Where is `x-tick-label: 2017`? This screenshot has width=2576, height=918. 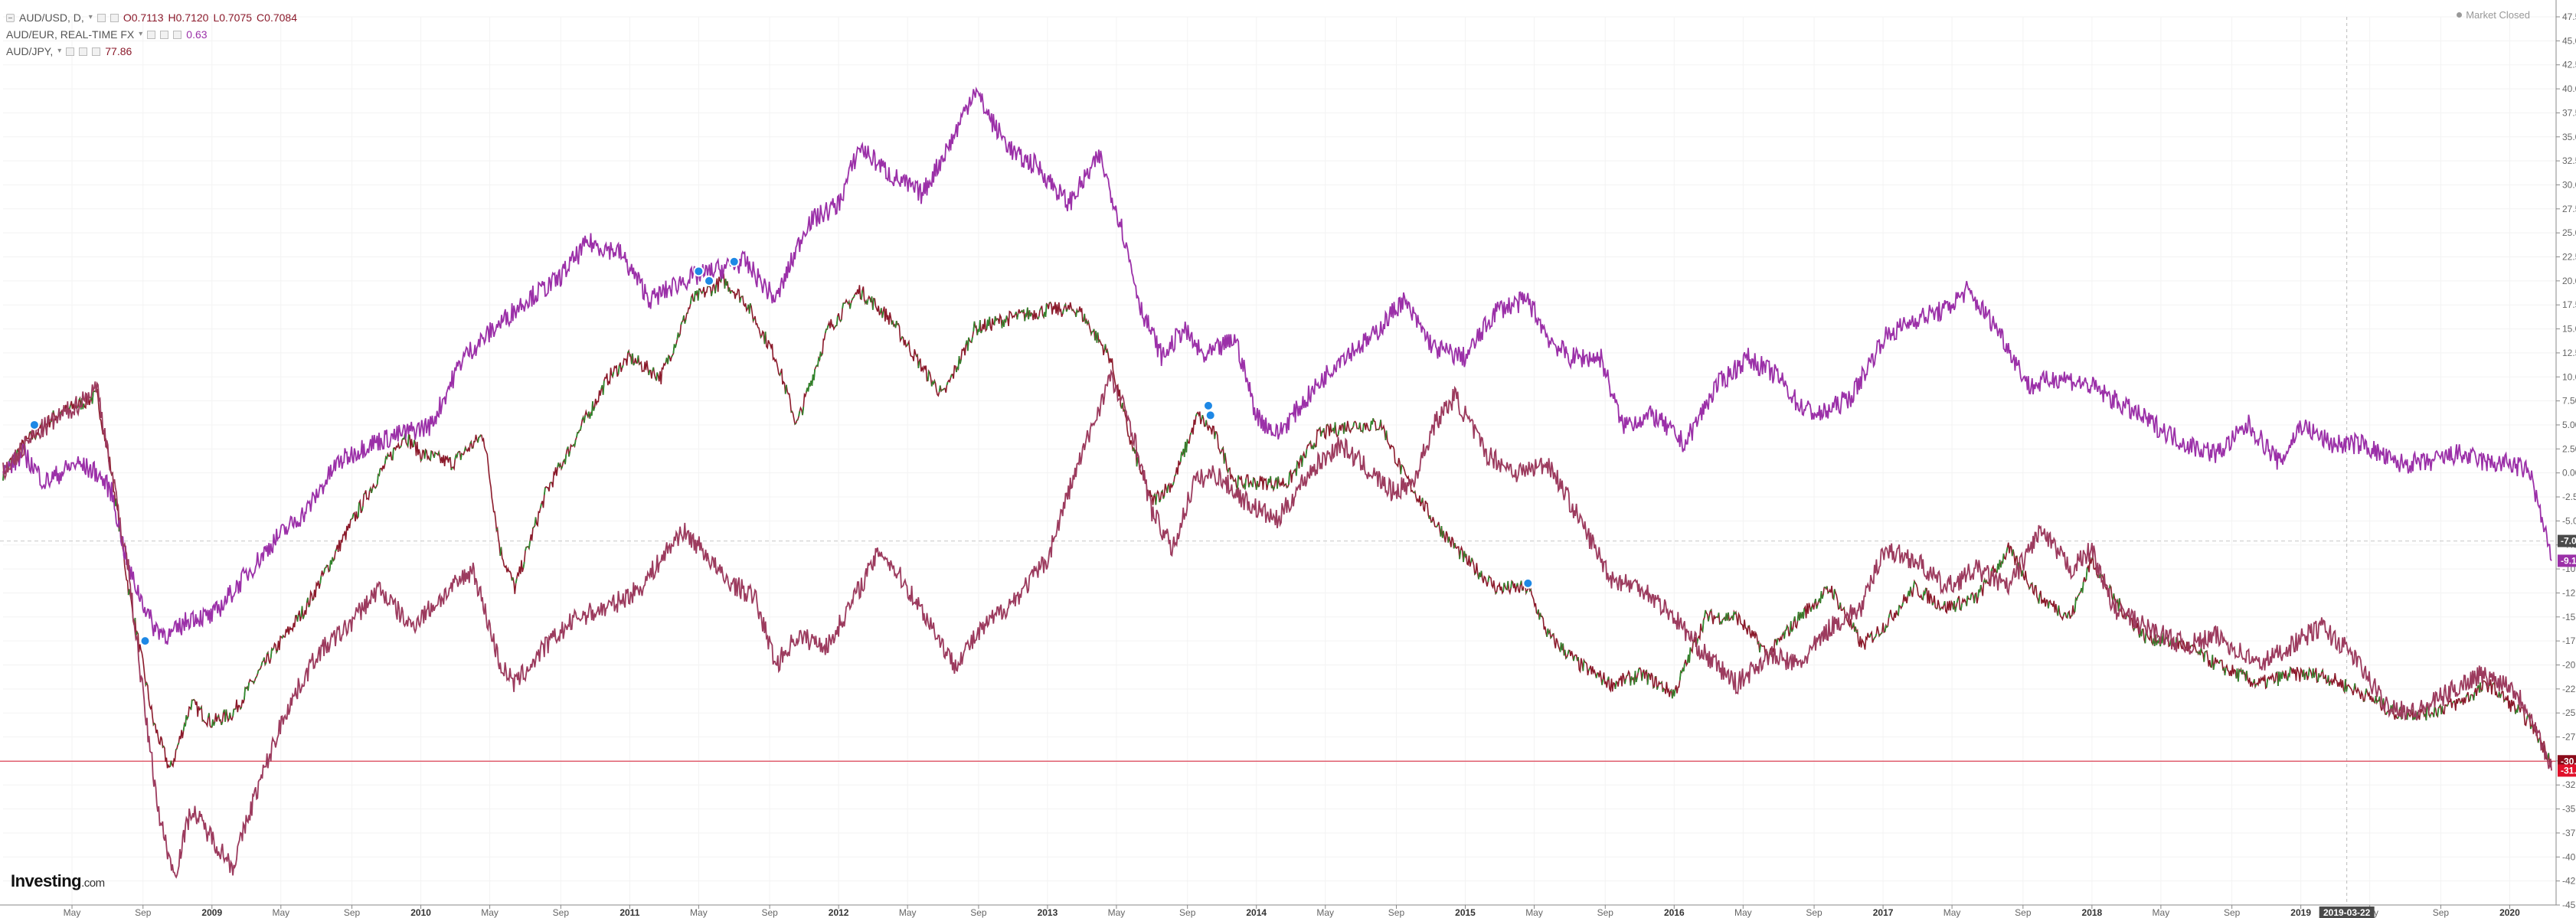
x-tick-label: 2017 is located at coordinates (1883, 912).